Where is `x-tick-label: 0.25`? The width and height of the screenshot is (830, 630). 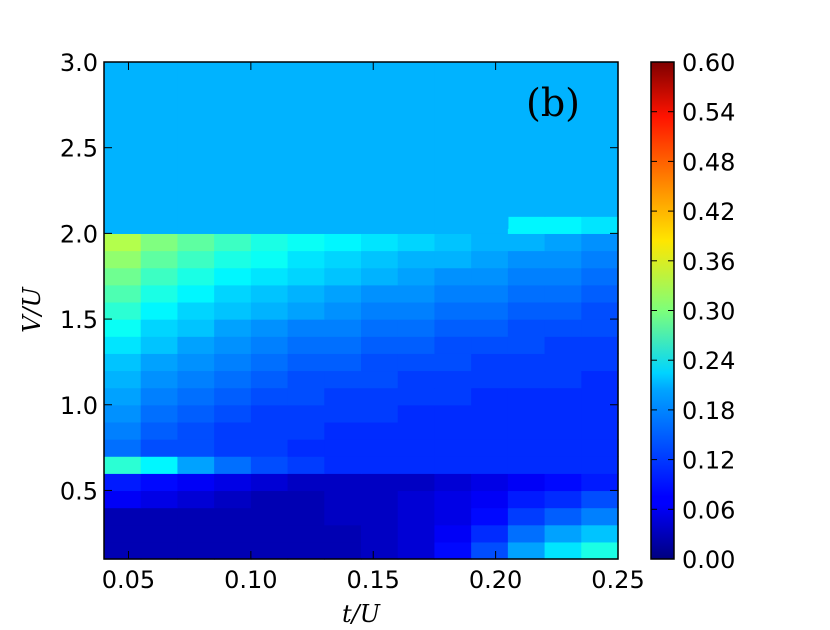 x-tick-label: 0.25 is located at coordinates (617, 580).